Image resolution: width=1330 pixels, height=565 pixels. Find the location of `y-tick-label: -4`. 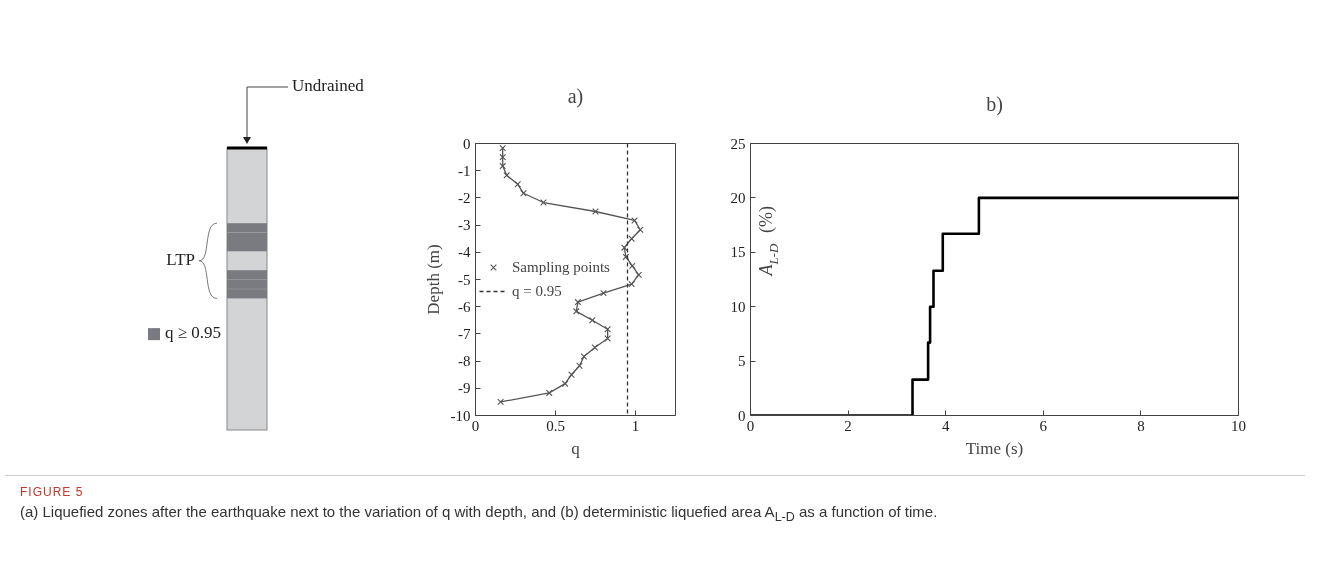

y-tick-label: -4 is located at coordinates (464, 252).